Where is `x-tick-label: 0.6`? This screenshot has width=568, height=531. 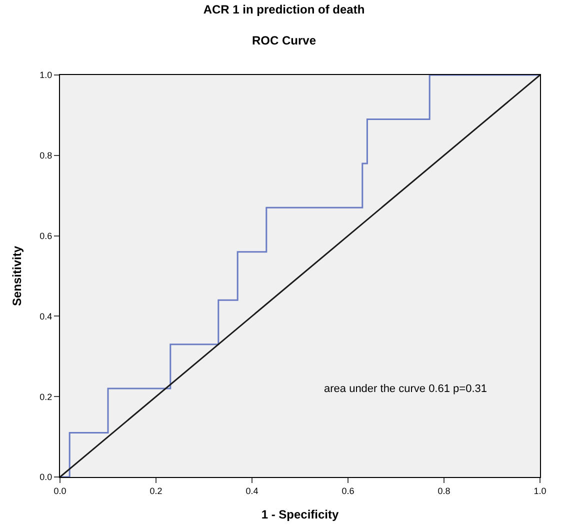
x-tick-label: 0.6 is located at coordinates (348, 491).